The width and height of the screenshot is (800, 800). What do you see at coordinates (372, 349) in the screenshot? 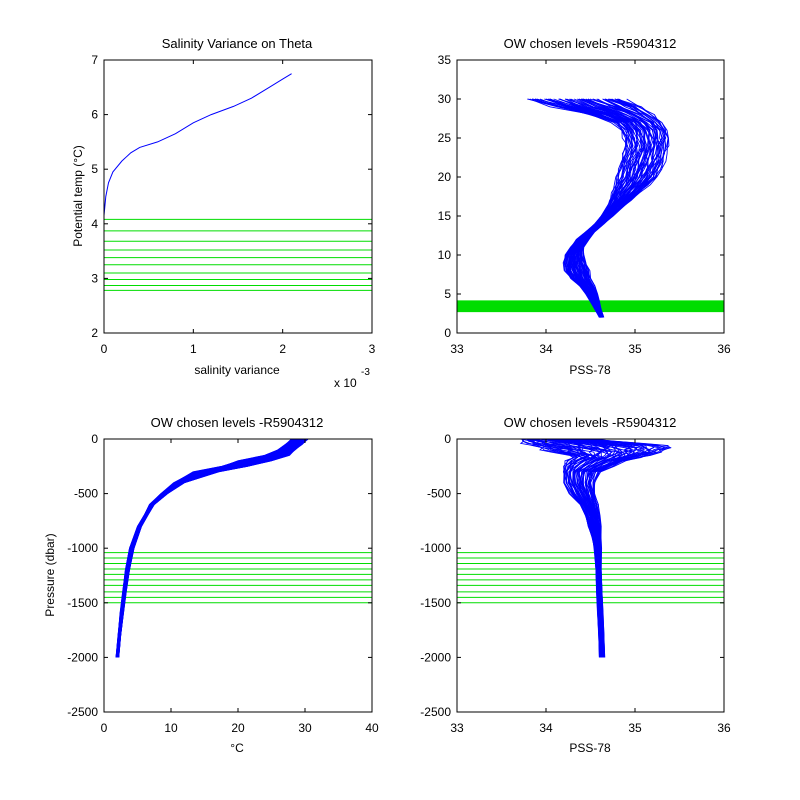
I see `x-tick-label: 3` at bounding box center [372, 349].